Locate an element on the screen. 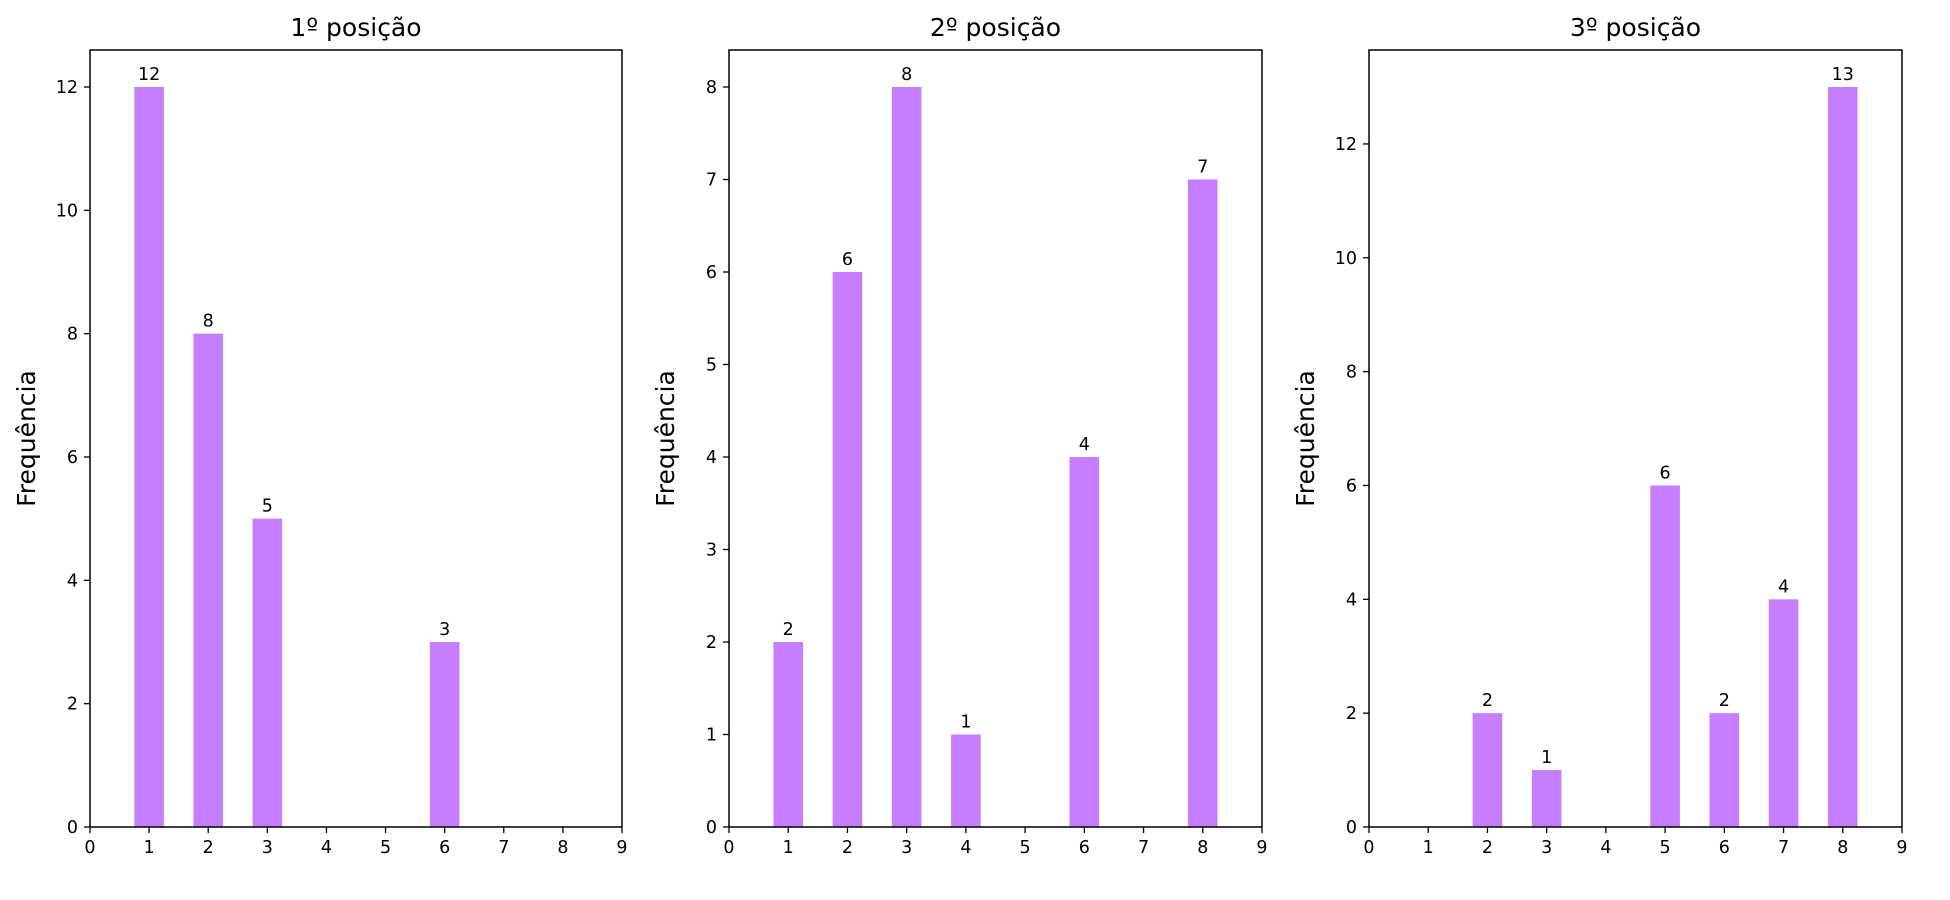  y-tick-label: 3 is located at coordinates (711, 551).